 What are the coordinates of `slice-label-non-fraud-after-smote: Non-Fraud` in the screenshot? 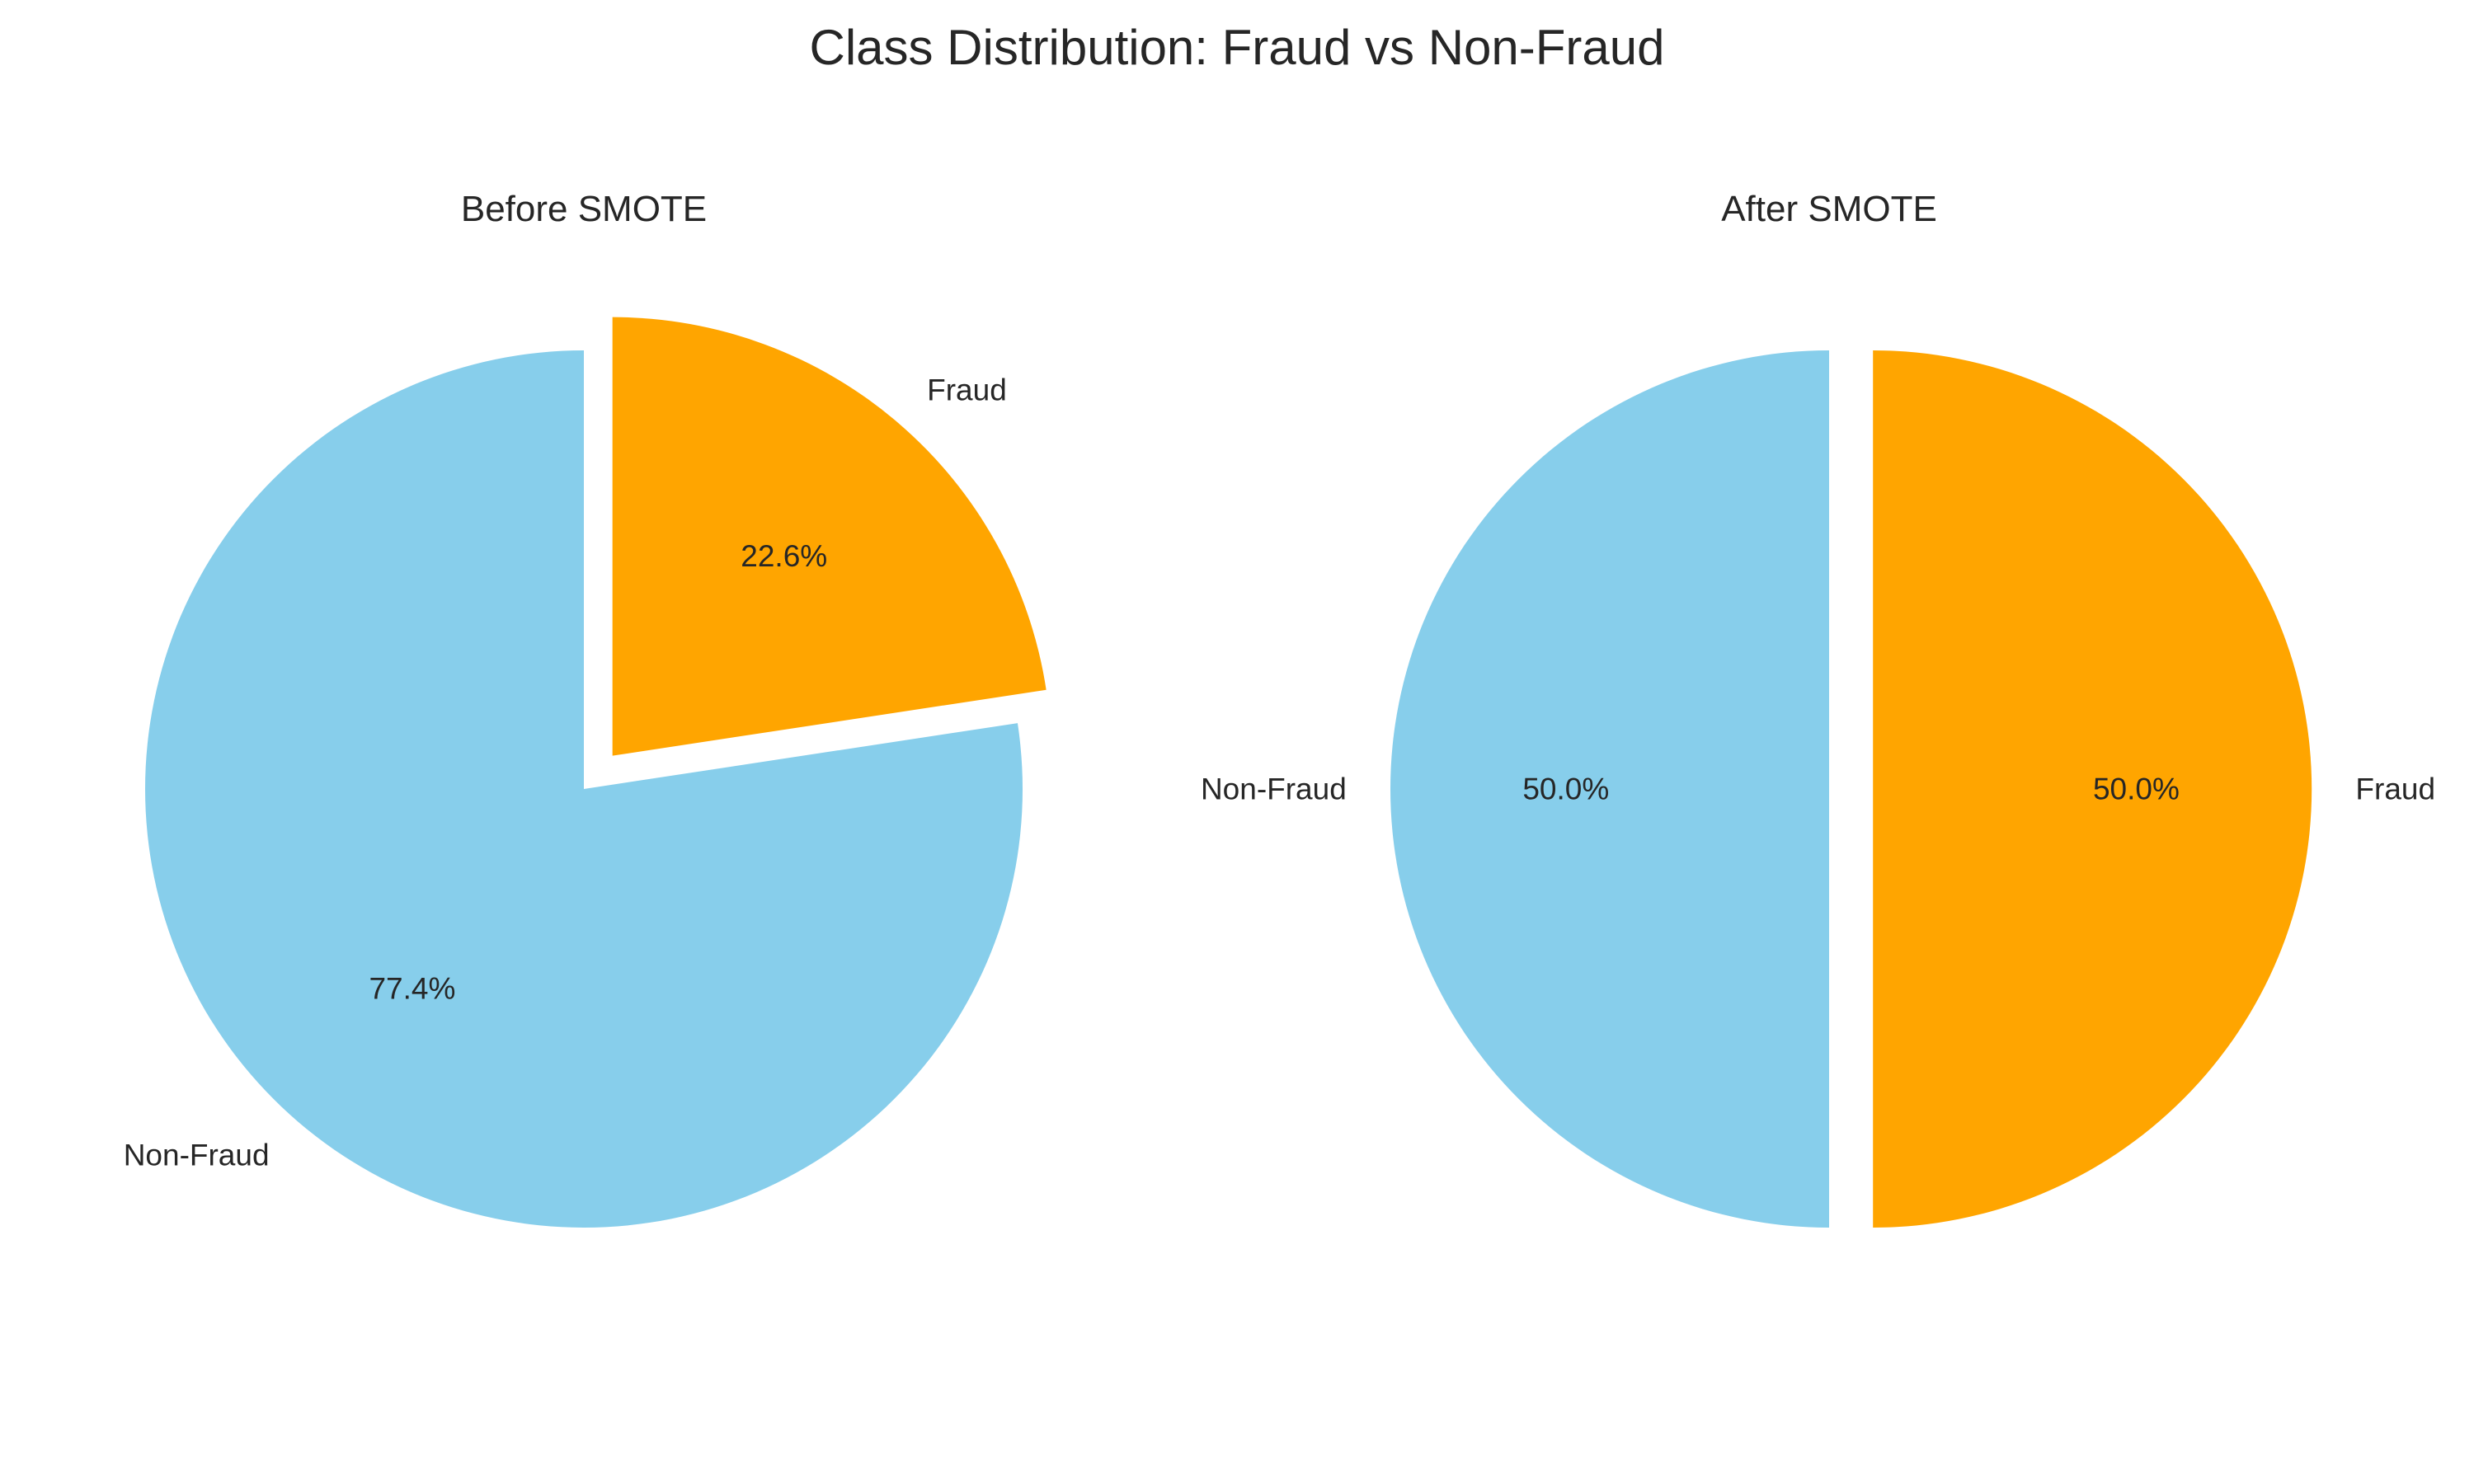 It's located at (1274, 789).